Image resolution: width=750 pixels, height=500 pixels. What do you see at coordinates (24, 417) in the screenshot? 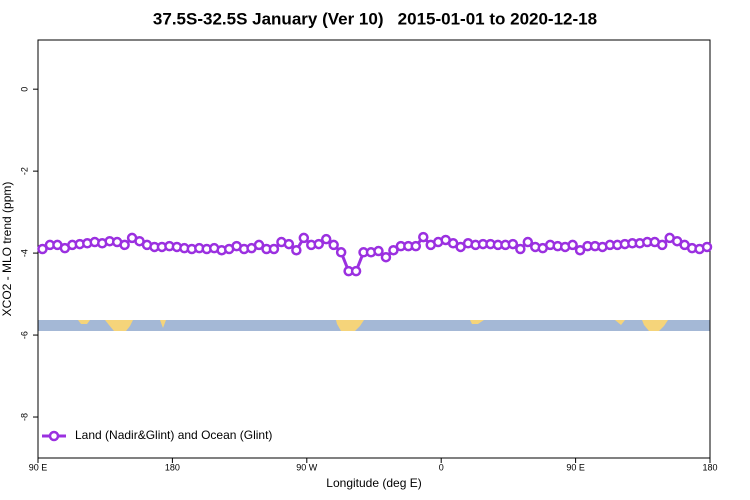
I see `y-tick-label: -8` at bounding box center [24, 417].